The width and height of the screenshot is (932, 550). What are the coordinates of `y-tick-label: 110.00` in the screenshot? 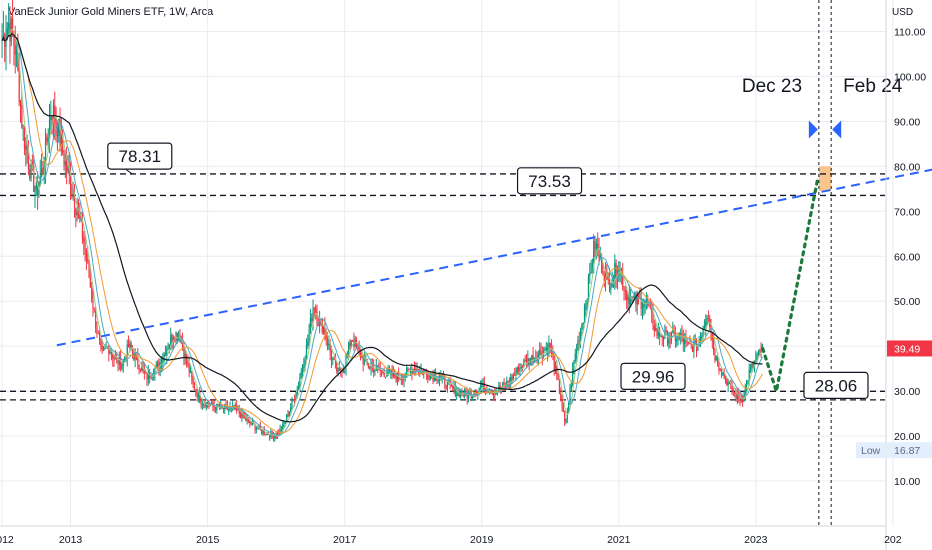 It's located at (909, 32).